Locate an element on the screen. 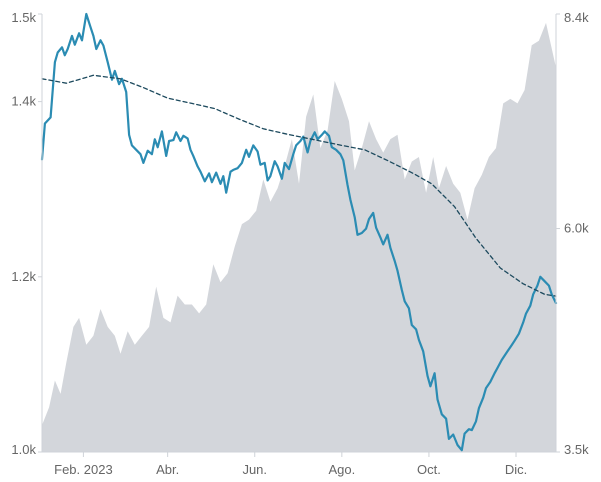  right-tick-label: 8.4k is located at coordinates (576, 17).